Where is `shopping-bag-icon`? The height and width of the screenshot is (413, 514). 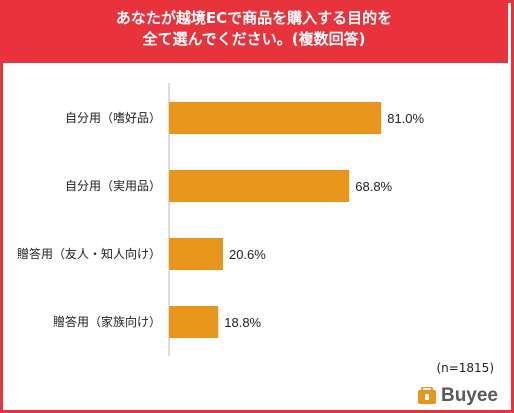
shopping-bag-icon is located at coordinates (427, 395).